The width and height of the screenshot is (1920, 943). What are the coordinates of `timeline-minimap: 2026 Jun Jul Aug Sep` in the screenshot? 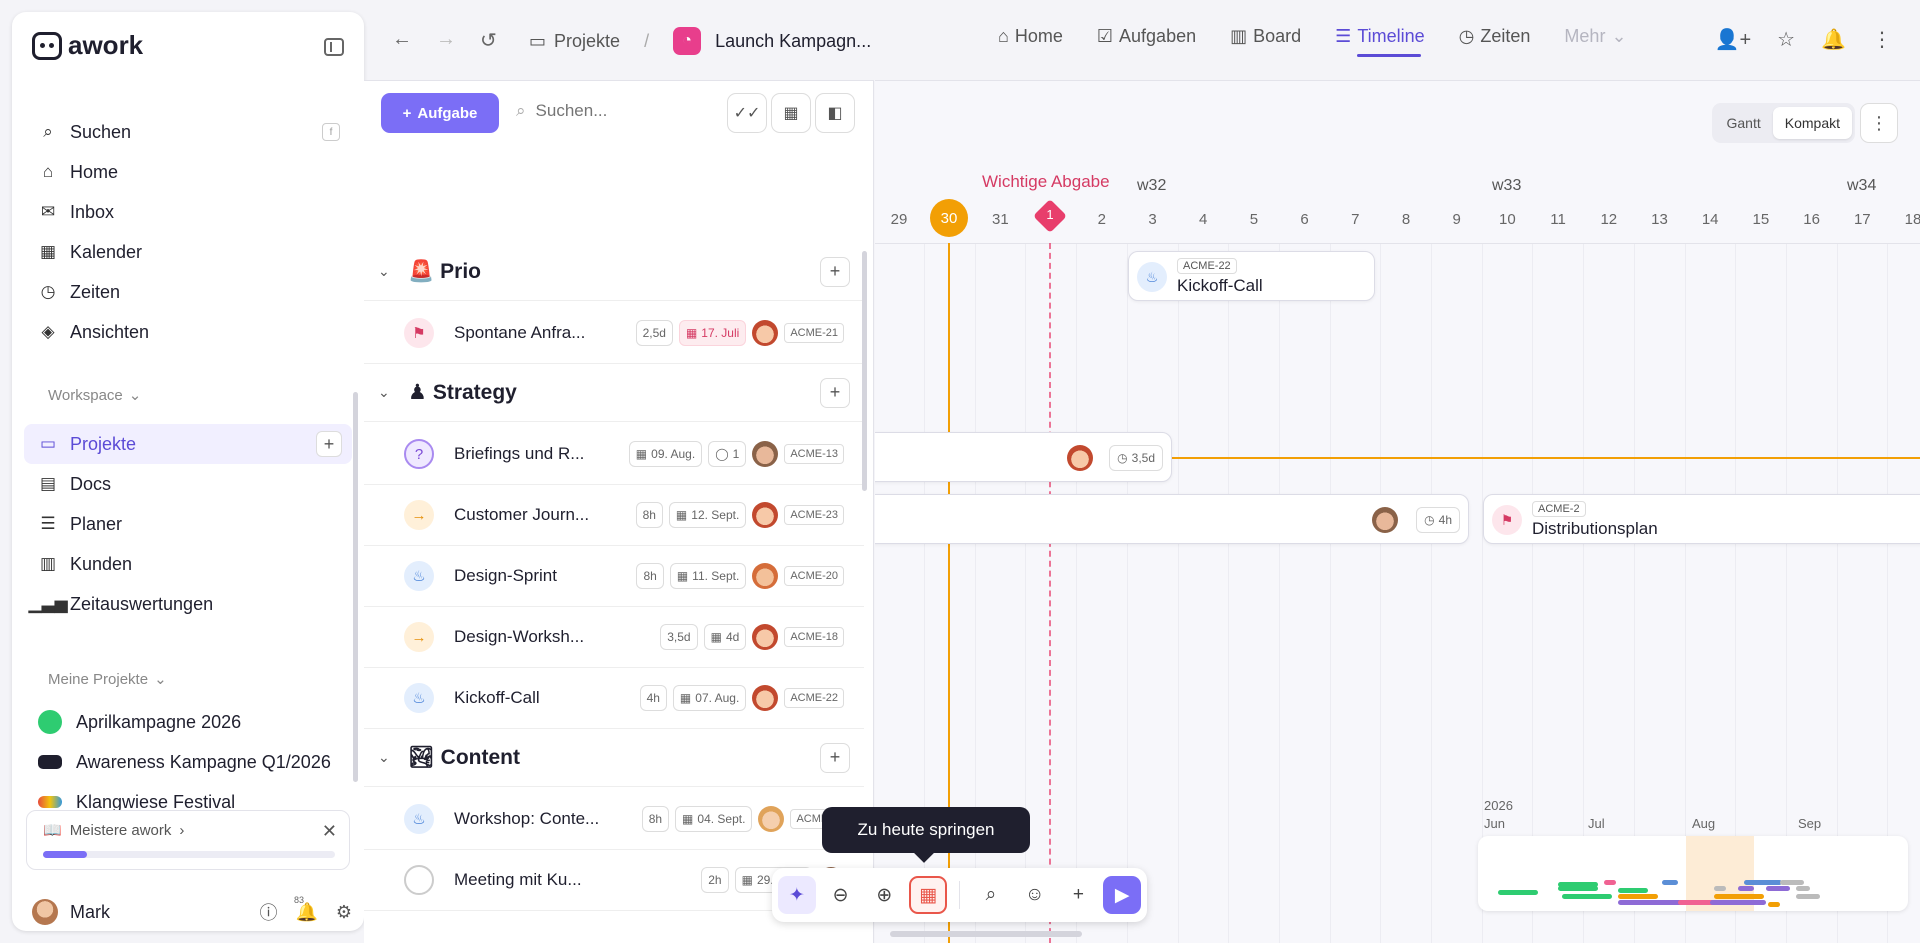 It's located at (1693, 855).